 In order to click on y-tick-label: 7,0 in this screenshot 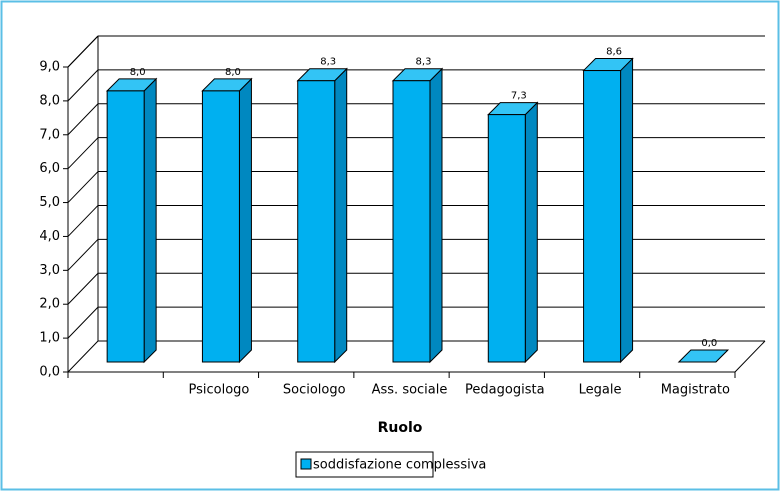, I will do `click(49, 134)`.